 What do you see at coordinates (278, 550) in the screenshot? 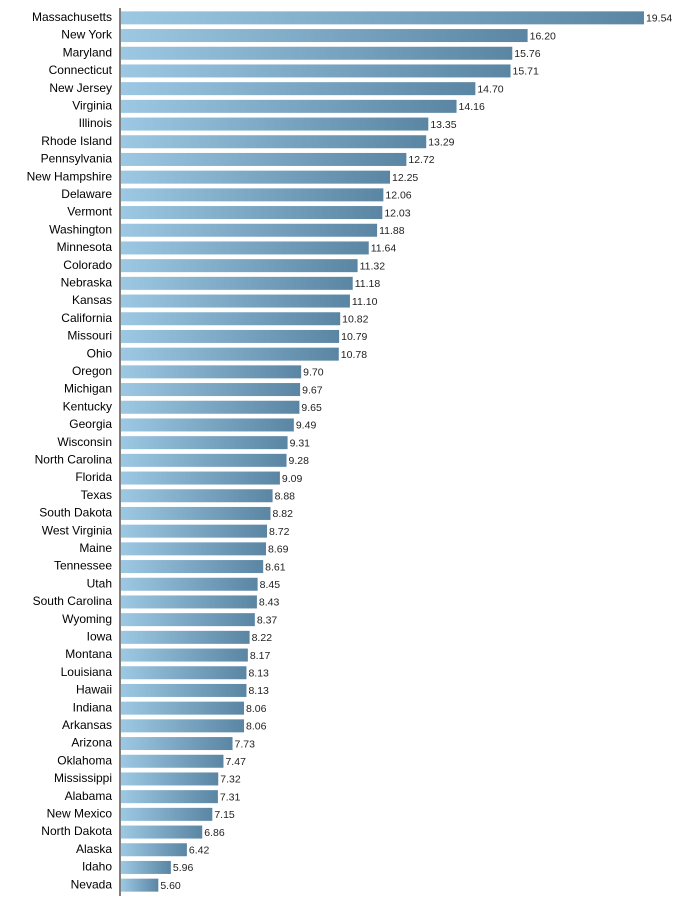
I see `value-label: 8.69` at bounding box center [278, 550].